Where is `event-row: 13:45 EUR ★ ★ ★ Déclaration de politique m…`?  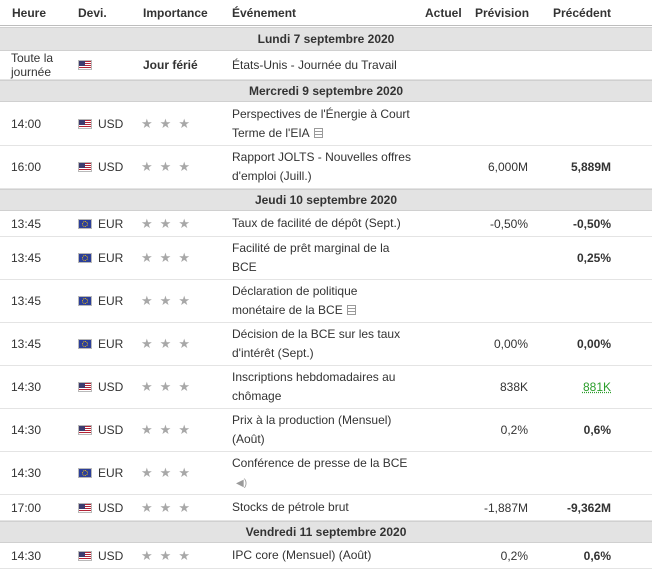 event-row: 13:45 EUR ★ ★ ★ Déclaration de politique m… is located at coordinates (326, 301).